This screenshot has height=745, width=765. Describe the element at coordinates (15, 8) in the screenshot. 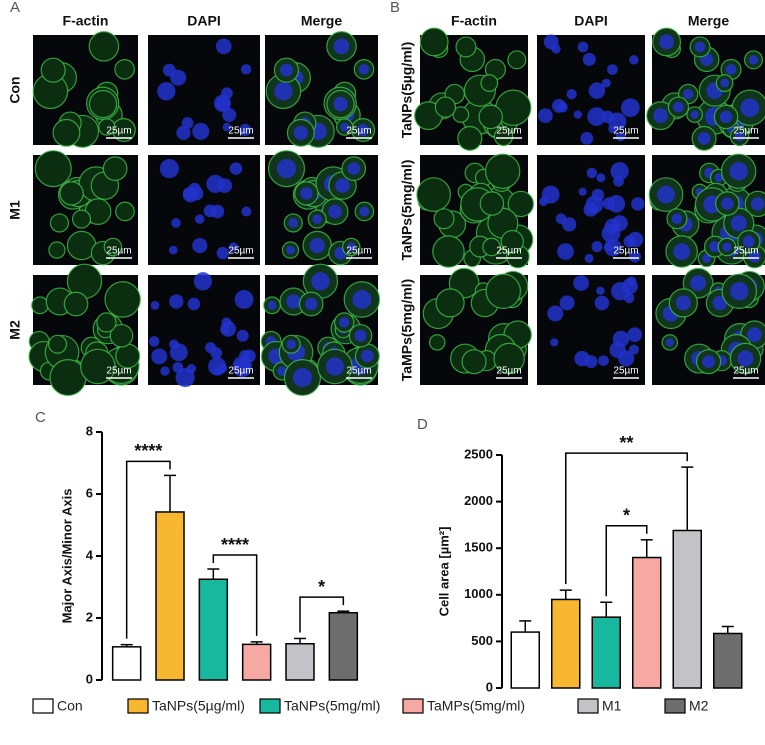

I see `panel-label: A` at that location.